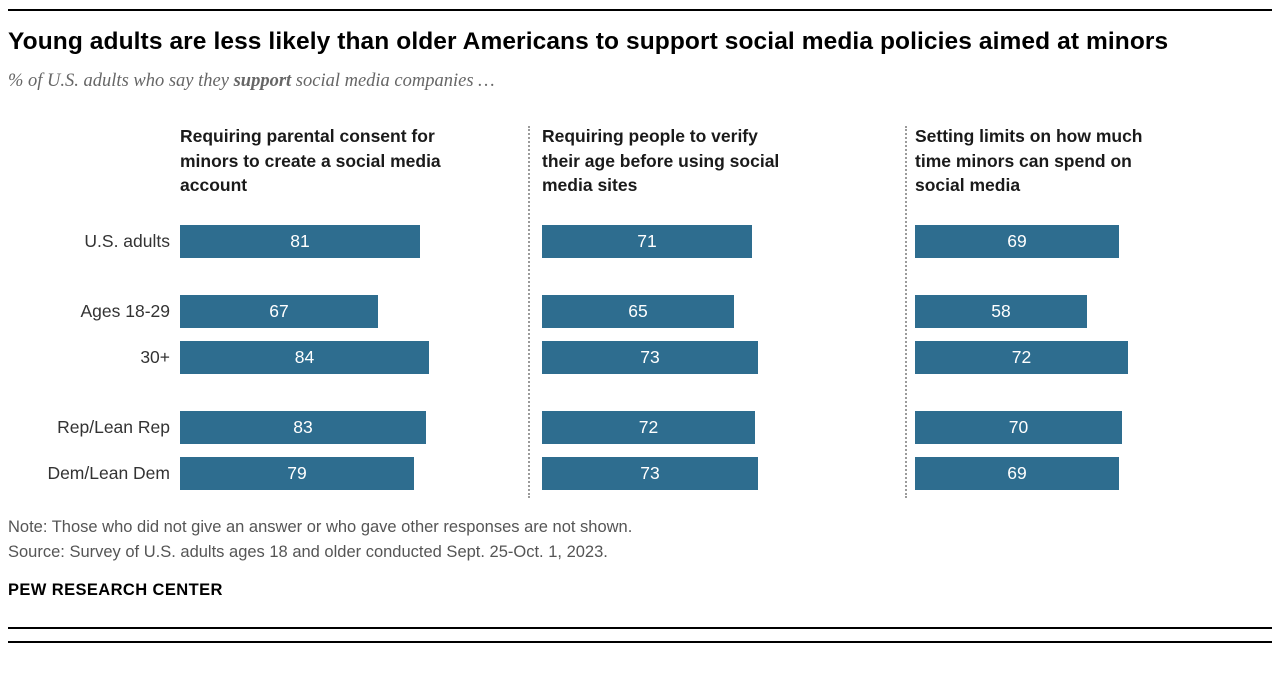 The width and height of the screenshot is (1280, 693). I want to click on table-row: Dem/Lean Dem 79 73 69, so click(640, 473).